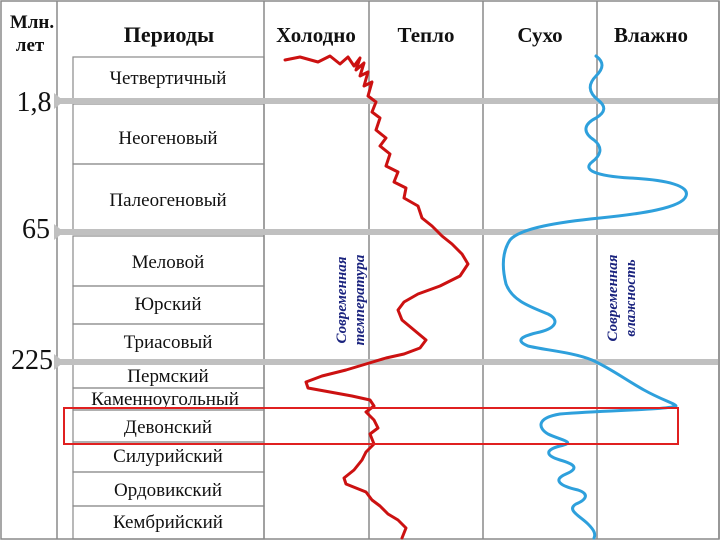  I want to click on period-name: Ордовикский, so click(168, 490).